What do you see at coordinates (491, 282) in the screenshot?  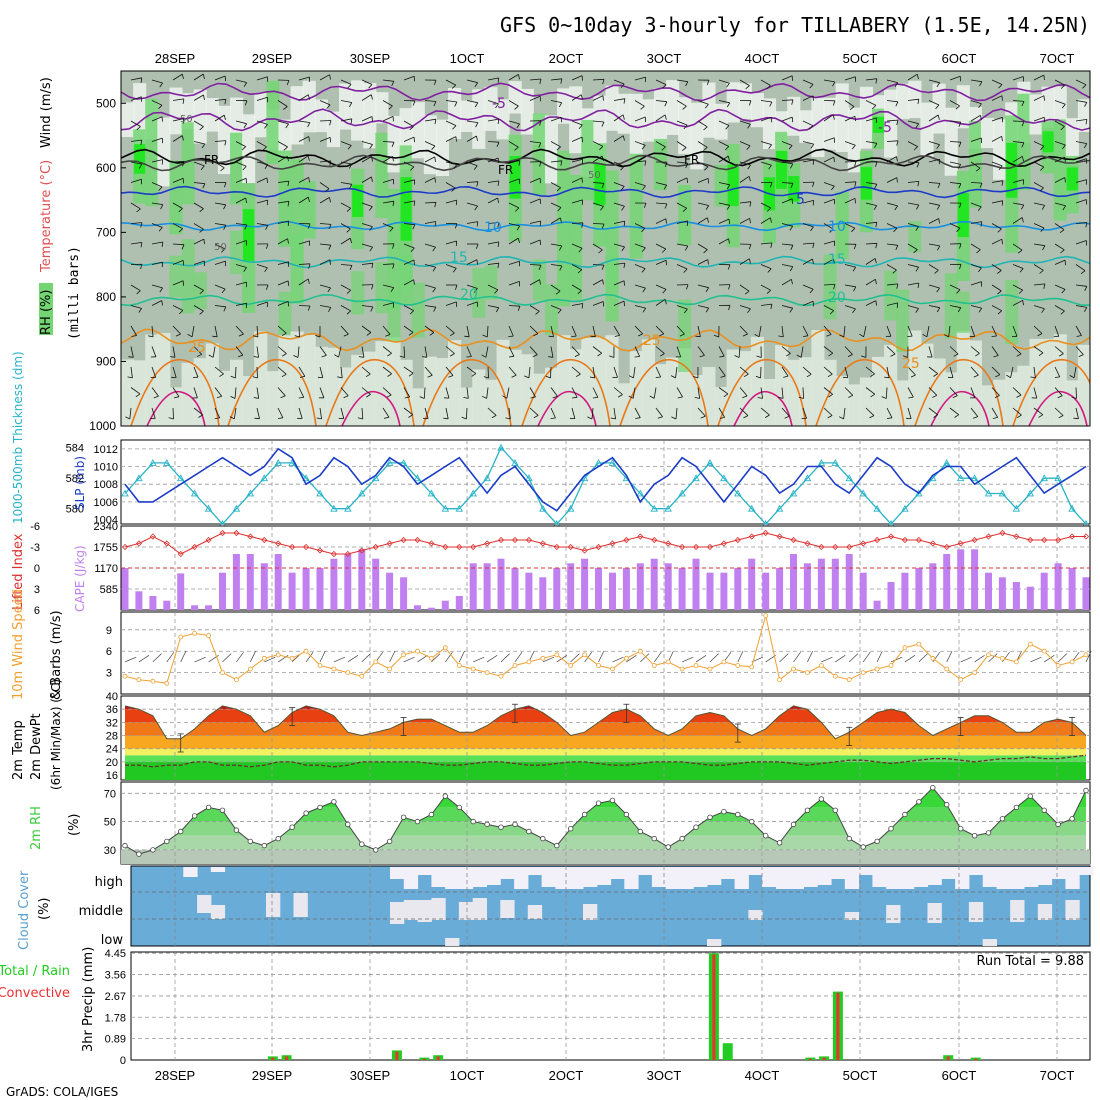 I see `rh-moist-low-cell` at bounding box center [491, 282].